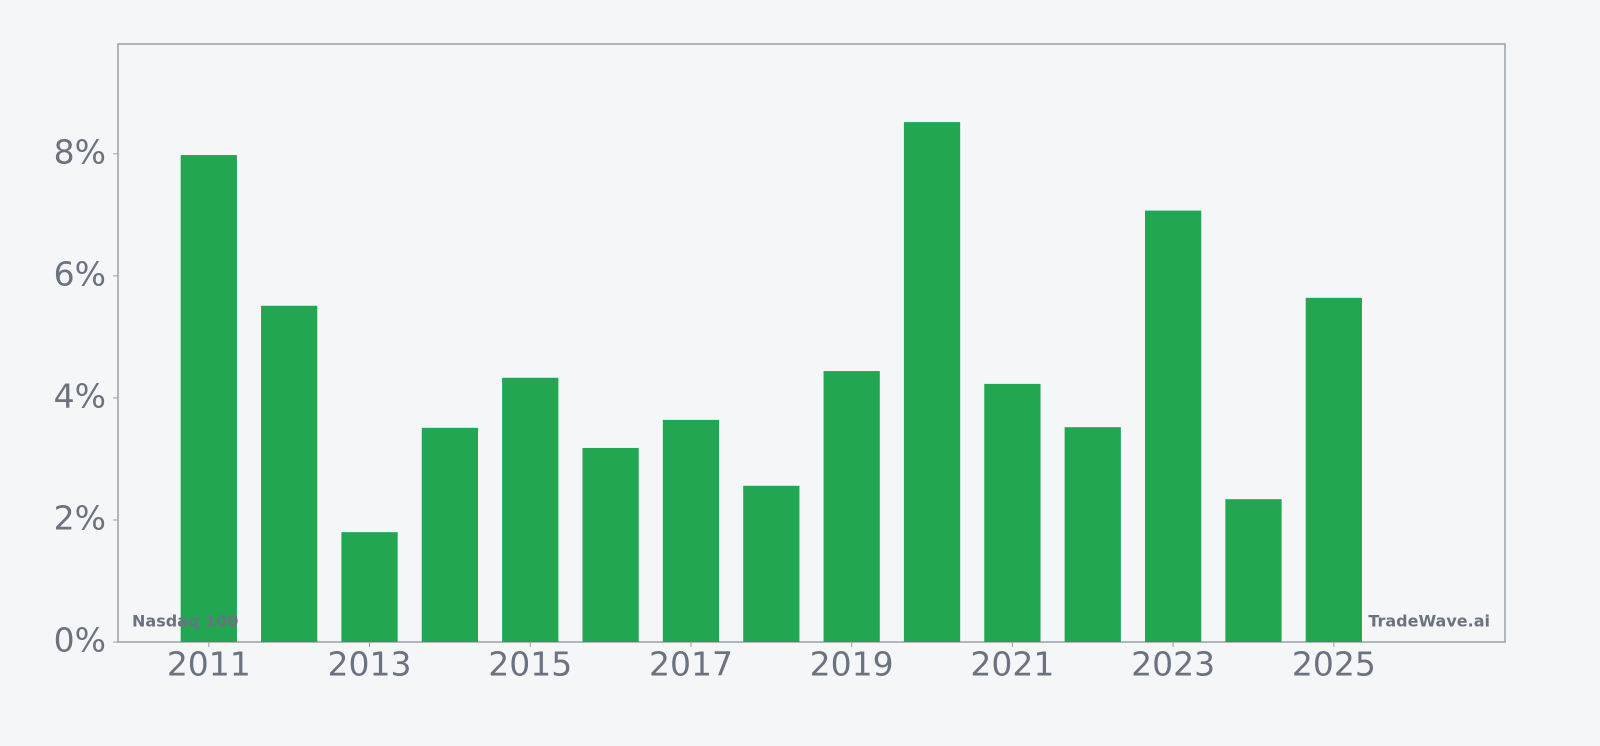 This screenshot has height=746, width=1600. What do you see at coordinates (80, 517) in the screenshot?
I see `y-tick-label: 2%` at bounding box center [80, 517].